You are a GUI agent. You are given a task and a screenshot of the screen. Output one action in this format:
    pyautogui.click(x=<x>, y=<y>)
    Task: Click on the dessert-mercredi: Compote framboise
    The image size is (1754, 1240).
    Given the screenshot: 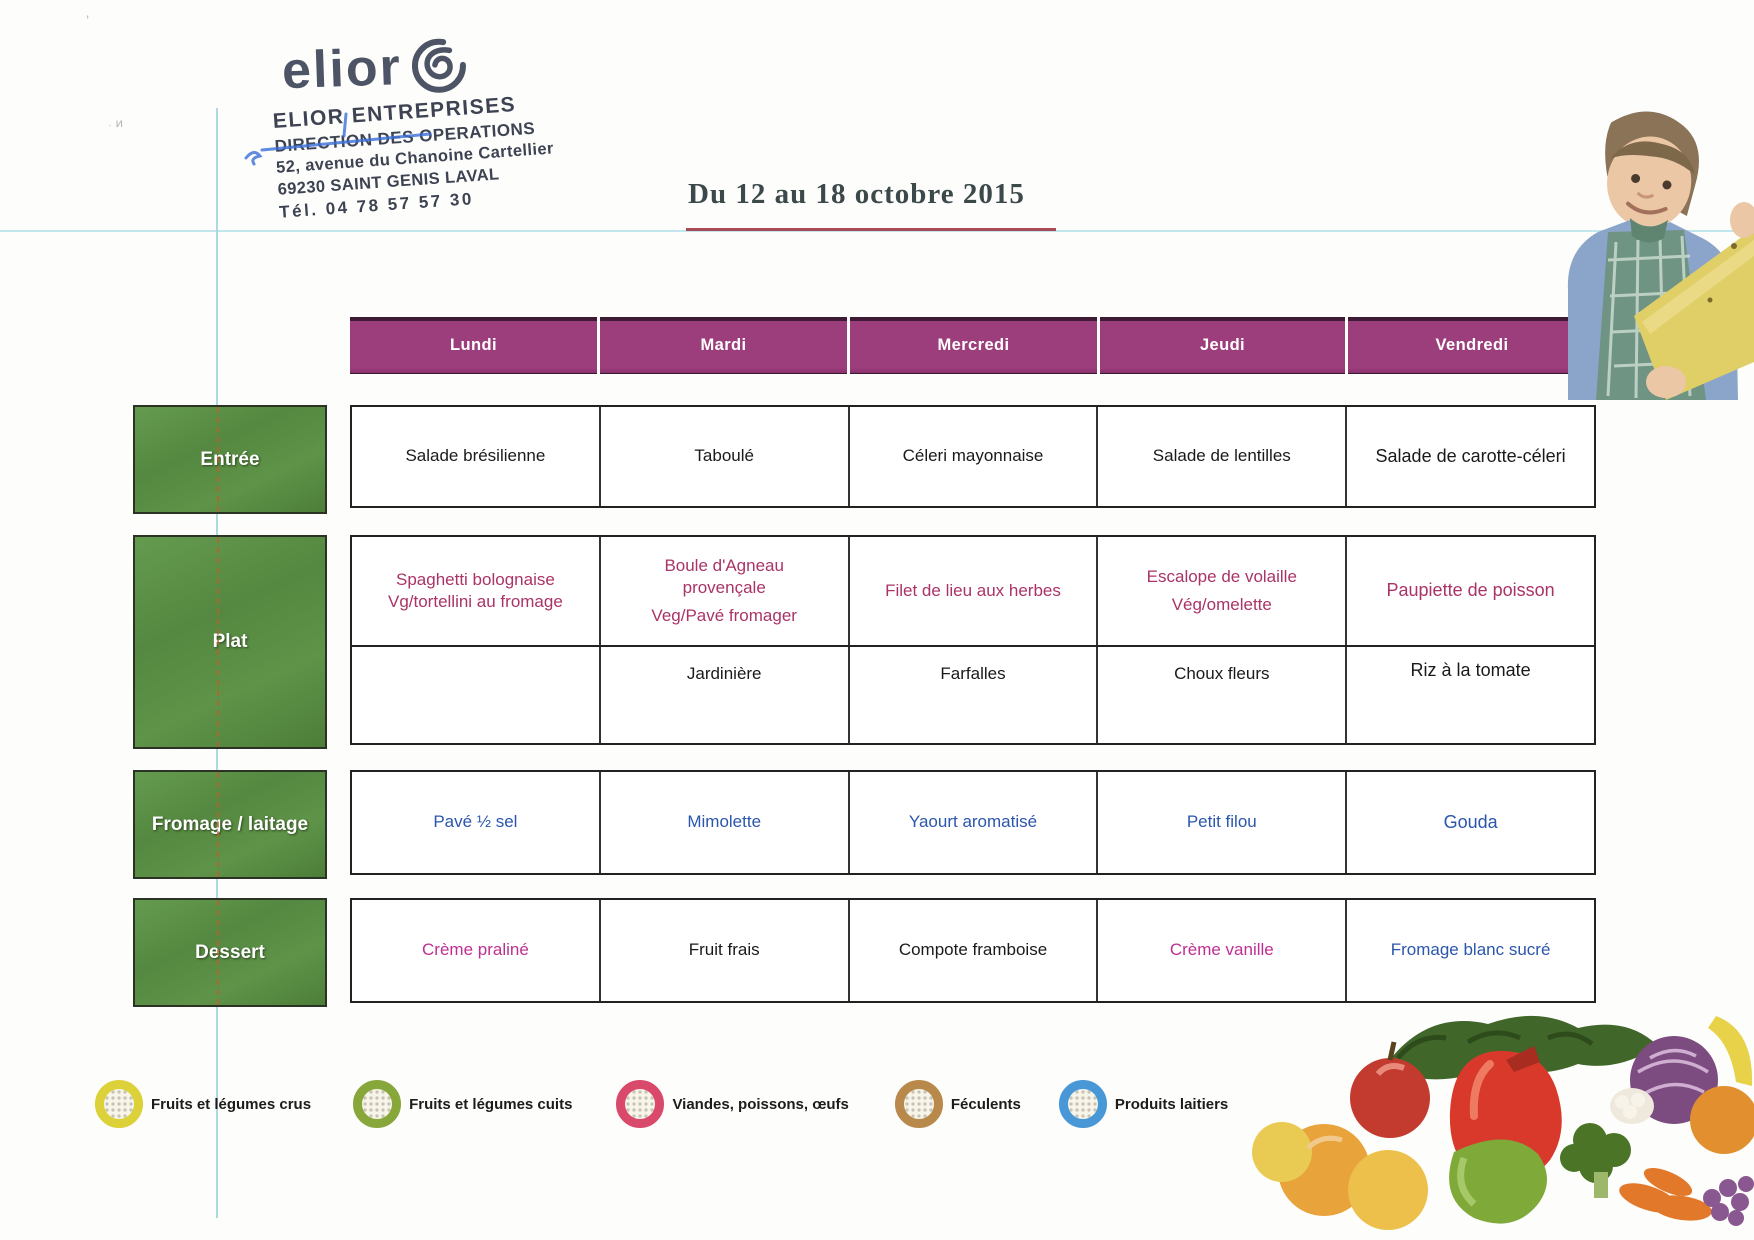 What is the action you would take?
    pyautogui.click(x=974, y=950)
    